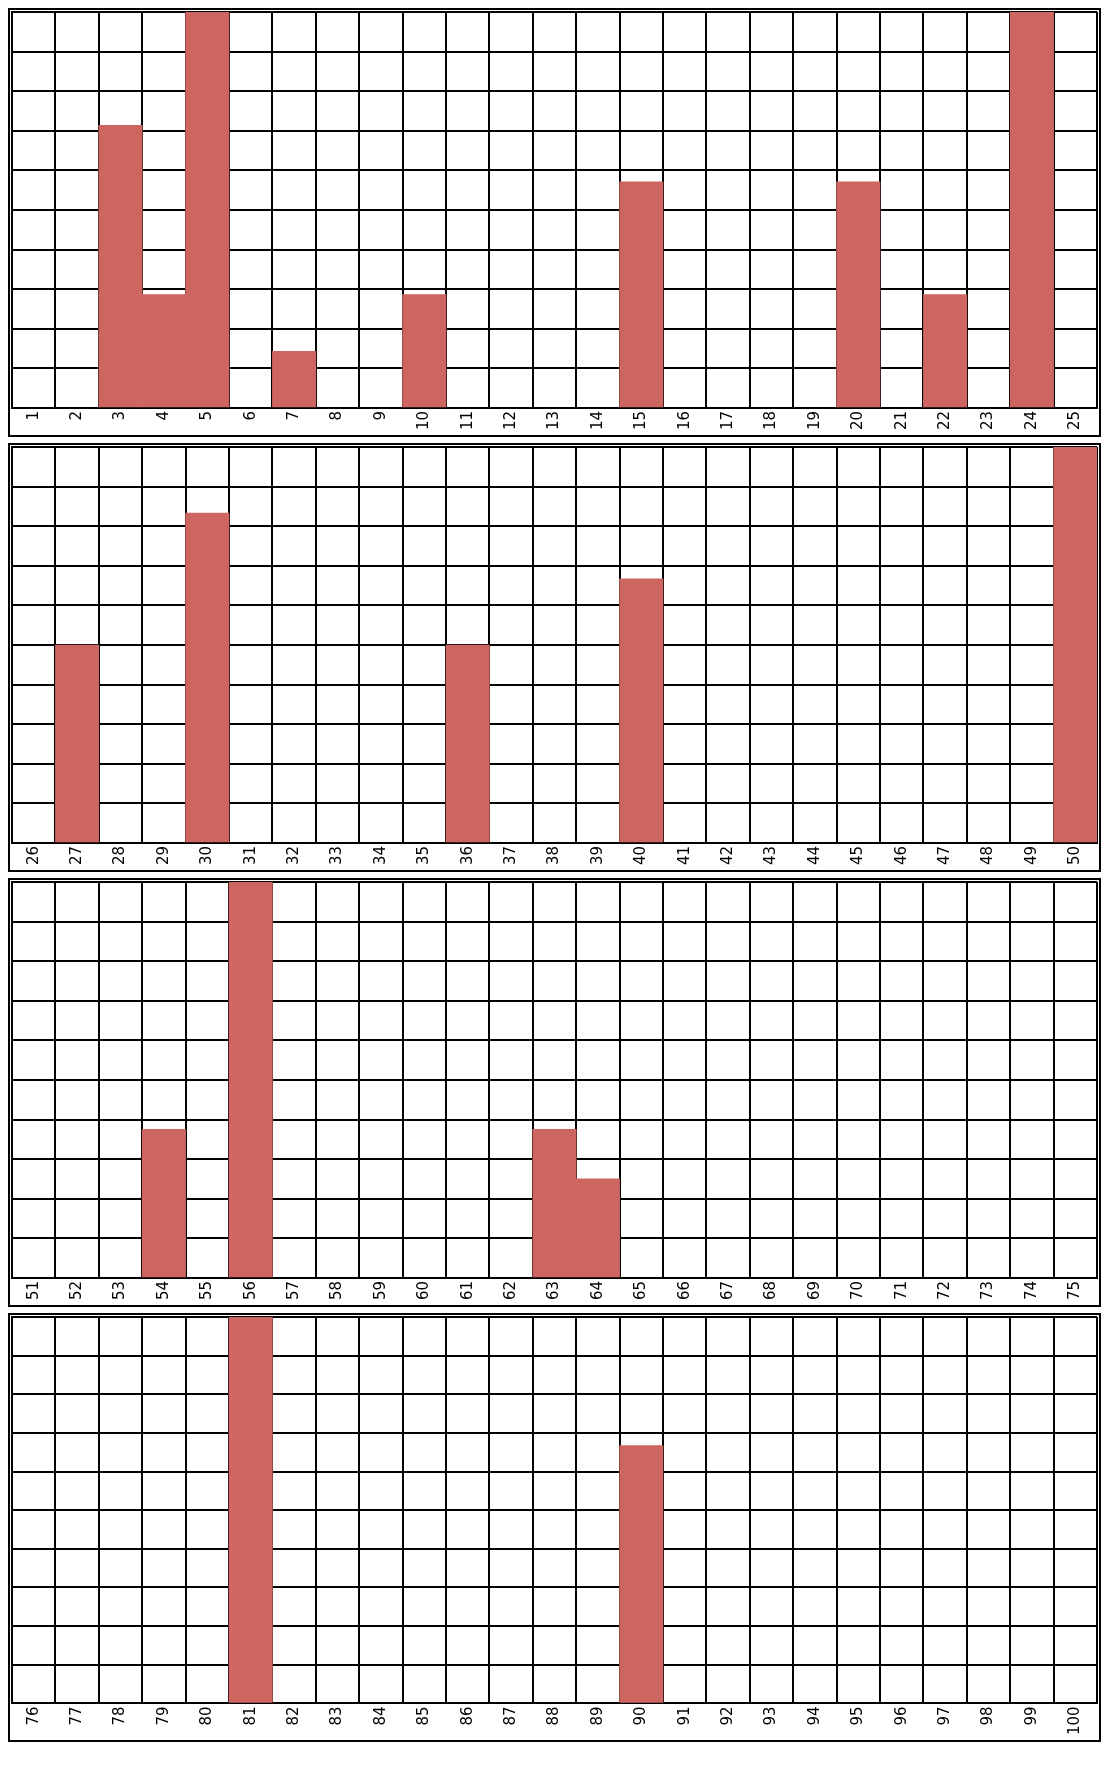 The image size is (1109, 1781). Describe the element at coordinates (162, 855) in the screenshot. I see `x-tick-label: 29` at that location.